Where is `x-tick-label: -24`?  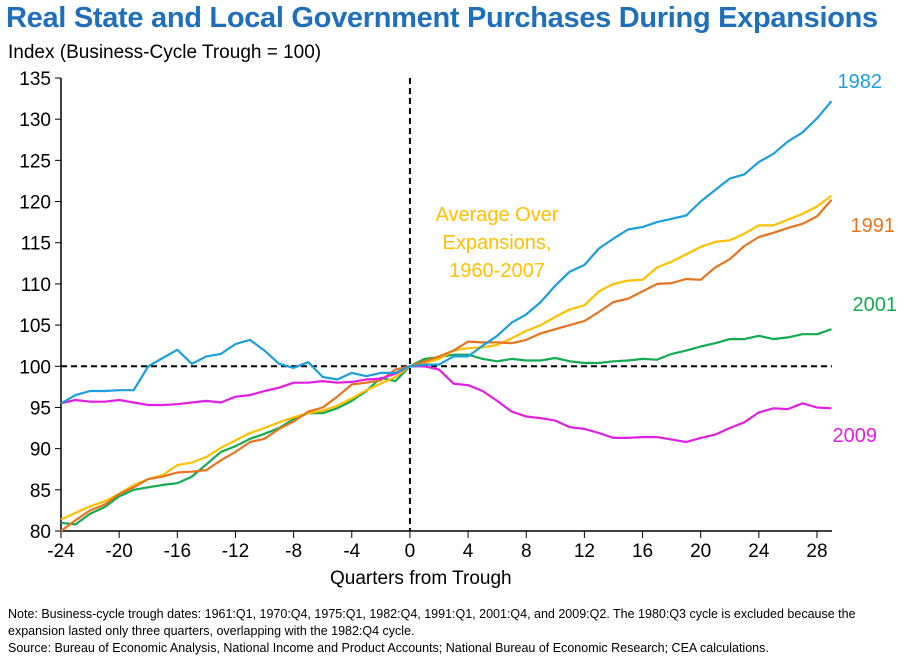
x-tick-label: -24 is located at coordinates (61, 551).